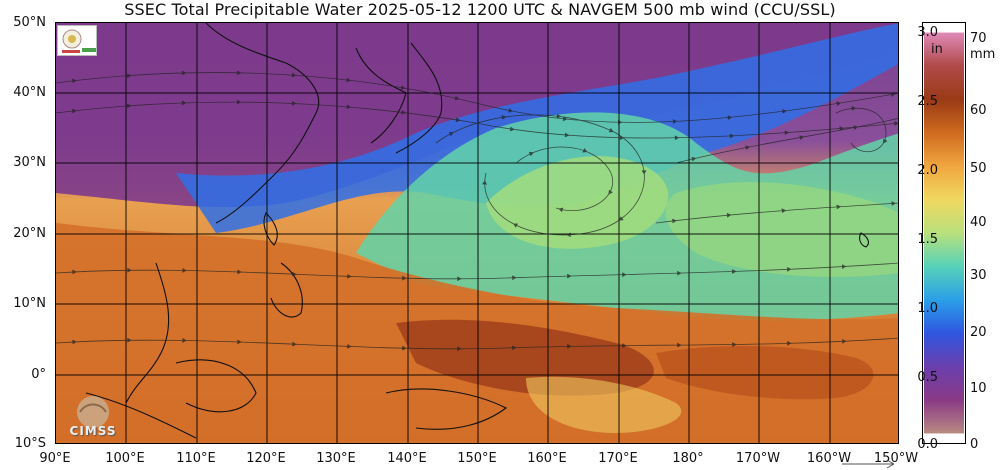 This screenshot has width=1000, height=470. Describe the element at coordinates (29, 92) in the screenshot. I see `lat-label-40n: 40°N` at that location.